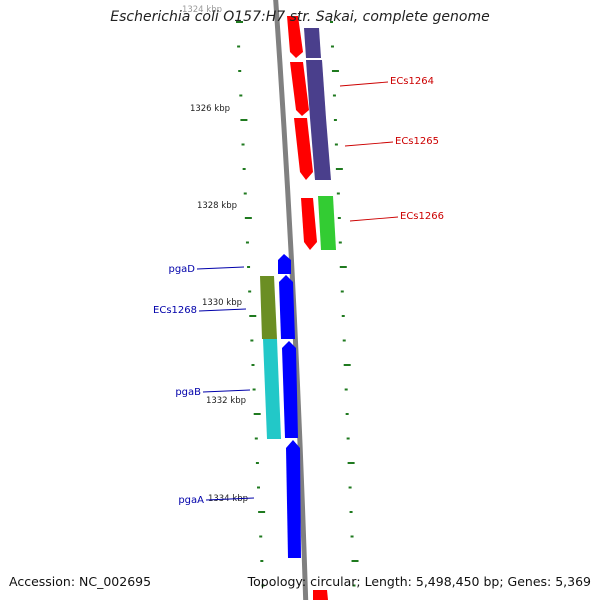 The width and height of the screenshot is (600, 600). What do you see at coordinates (210, 109) in the screenshot?
I see `scale-label: 1326 kbp` at bounding box center [210, 109].